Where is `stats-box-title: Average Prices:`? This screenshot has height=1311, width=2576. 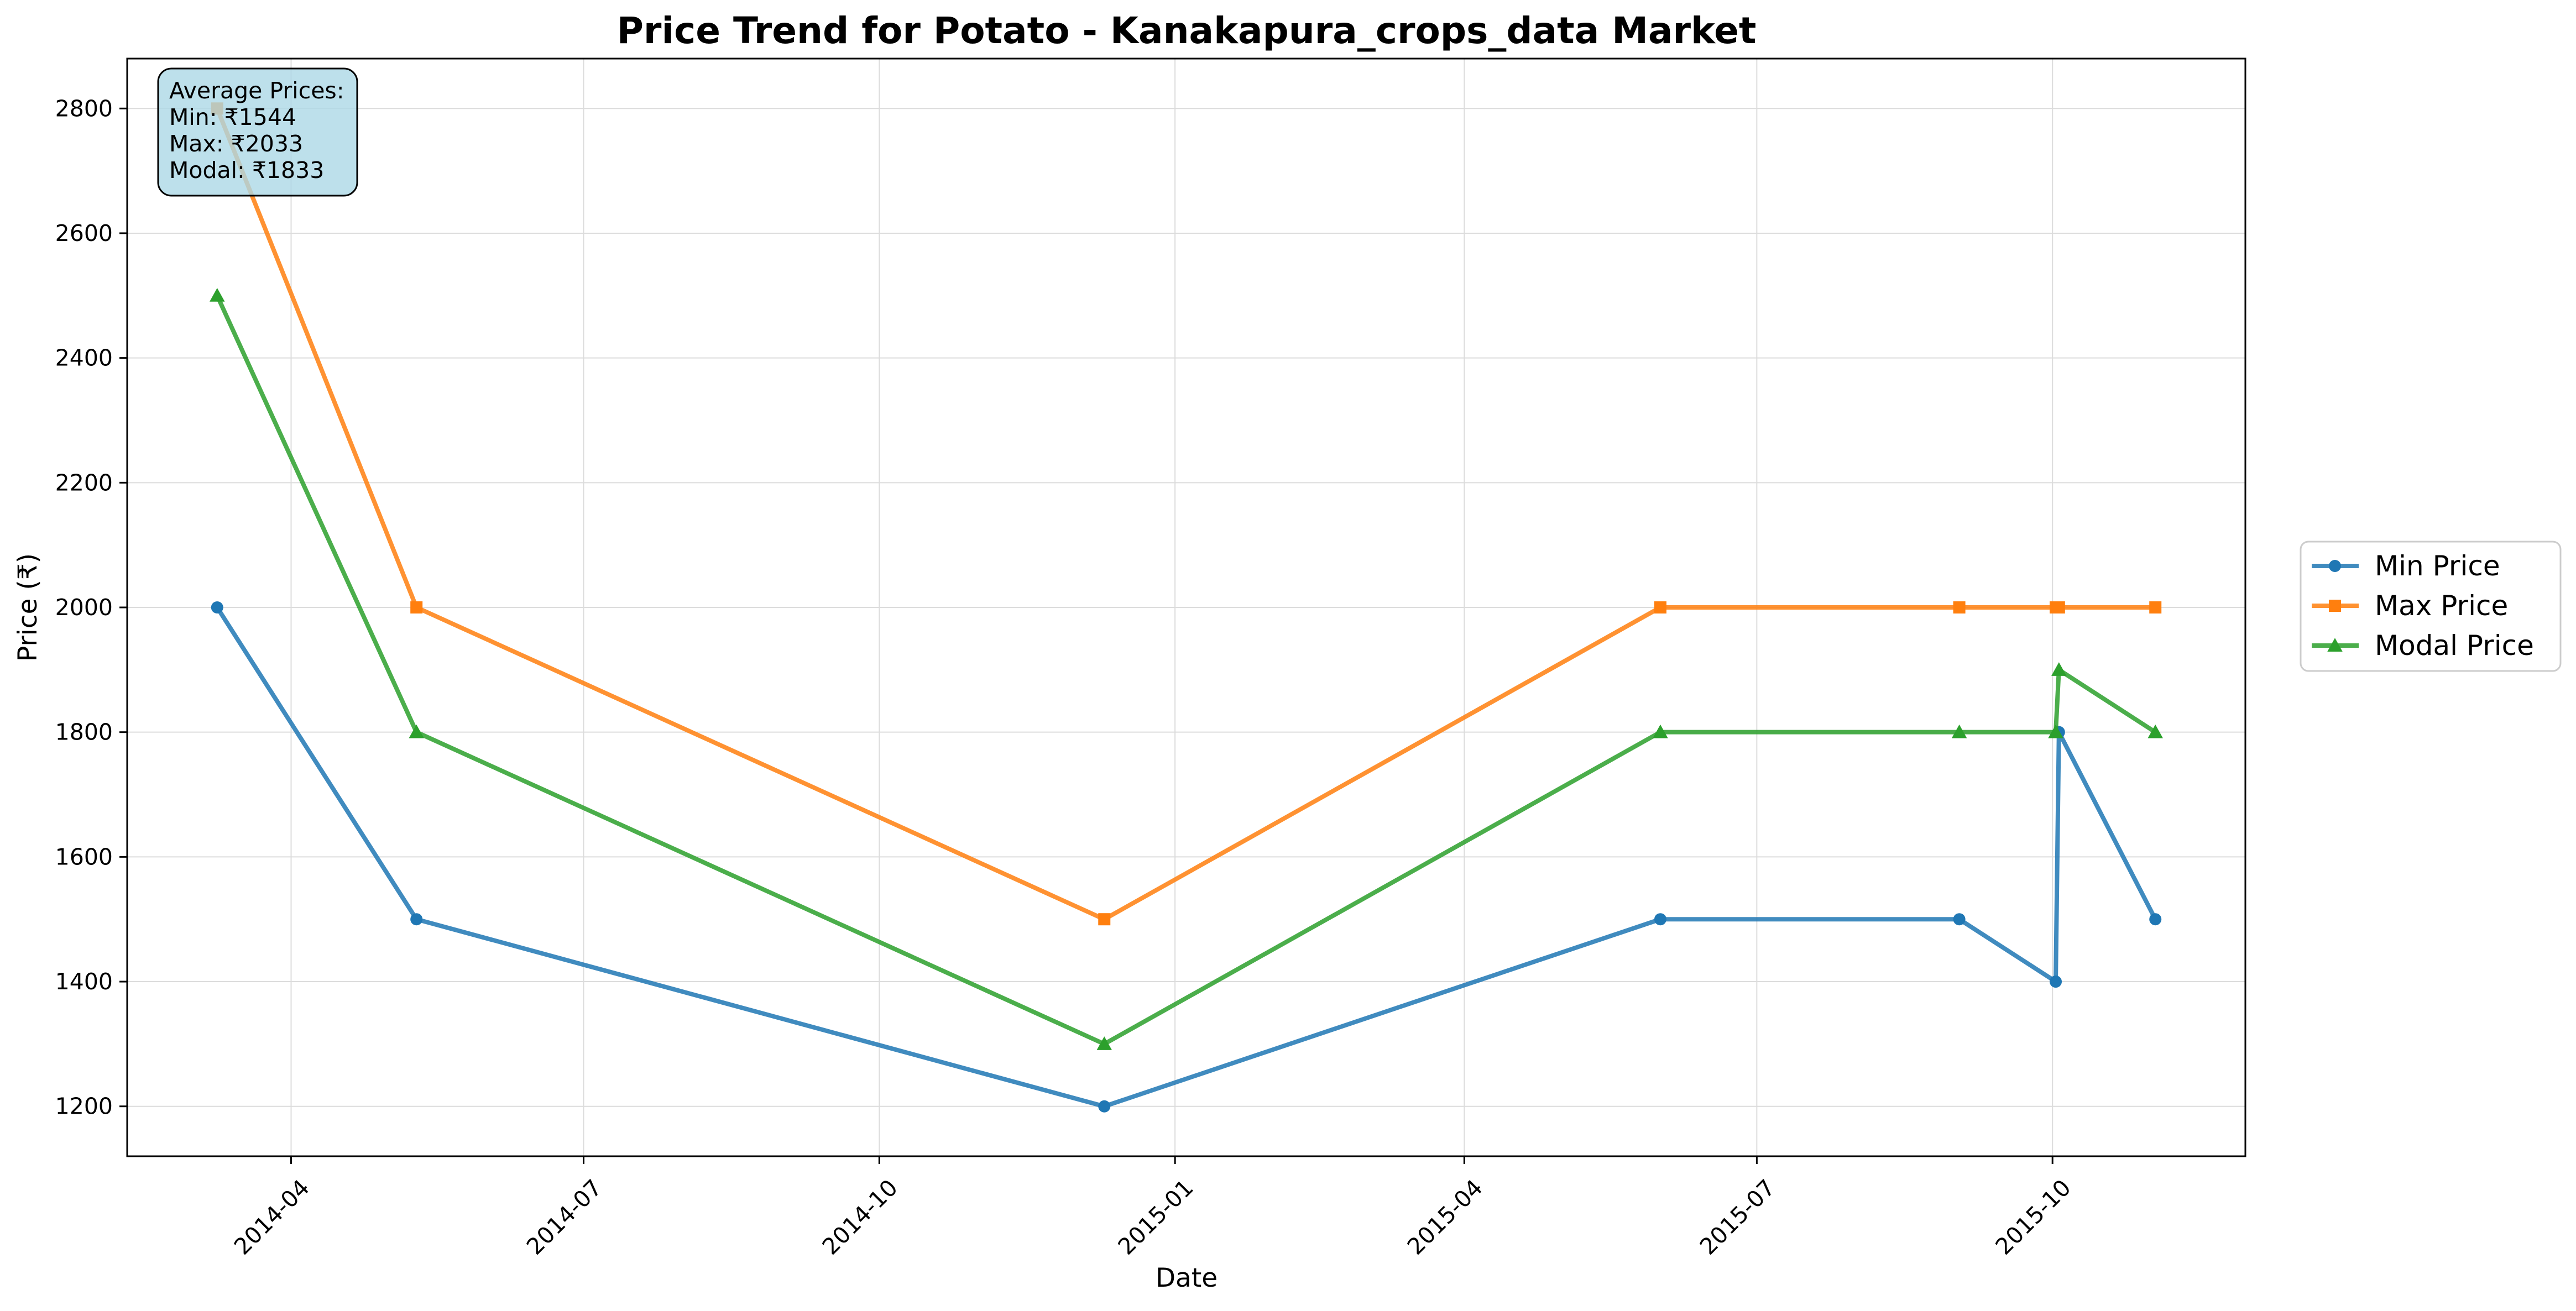 stats-box-title: Average Prices: is located at coordinates (256, 90).